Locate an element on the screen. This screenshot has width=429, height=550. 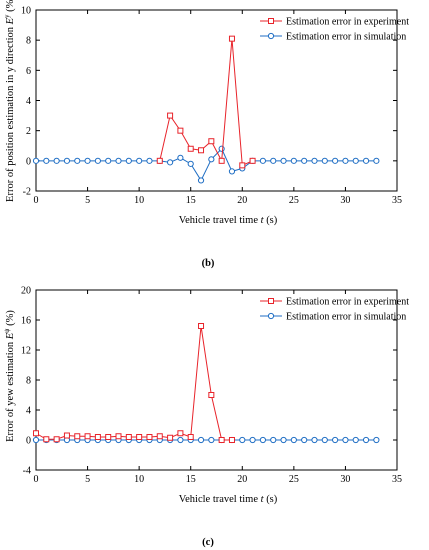
chart-c-ytick-label: 16 is located at coordinates (26, 321).